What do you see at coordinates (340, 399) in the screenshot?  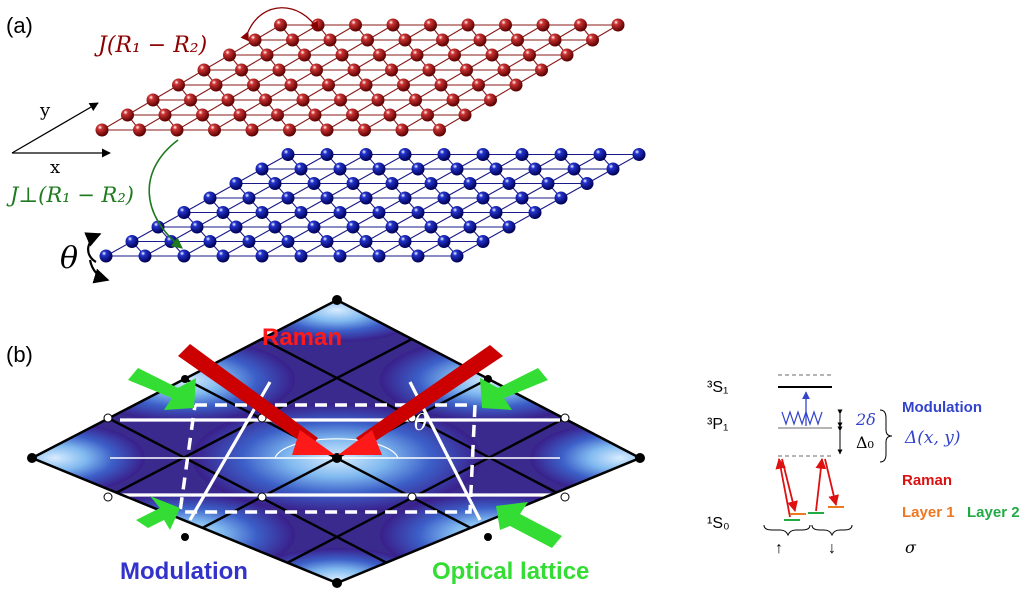 I see `raman-beams` at bounding box center [340, 399].